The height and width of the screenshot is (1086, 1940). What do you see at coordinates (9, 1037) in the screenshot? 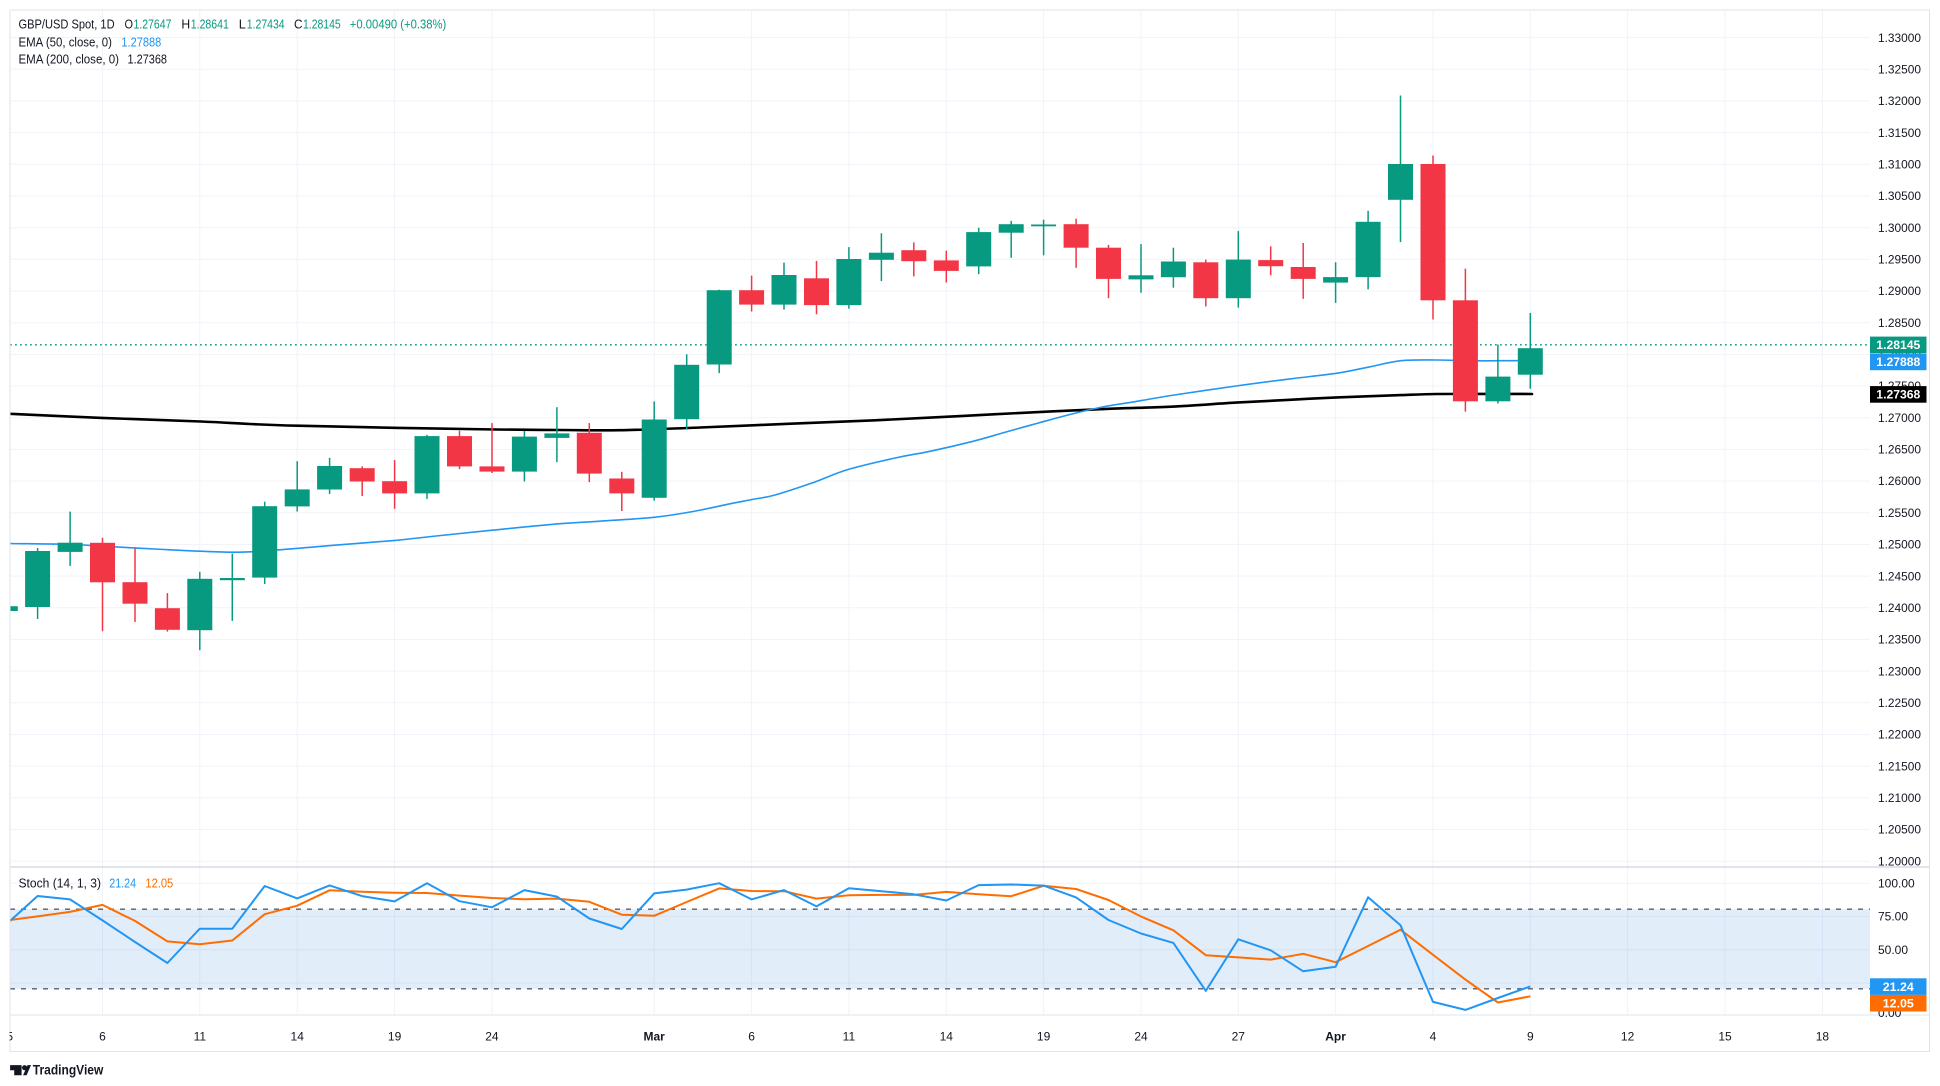
I see `svg-text: 5` at bounding box center [9, 1037].